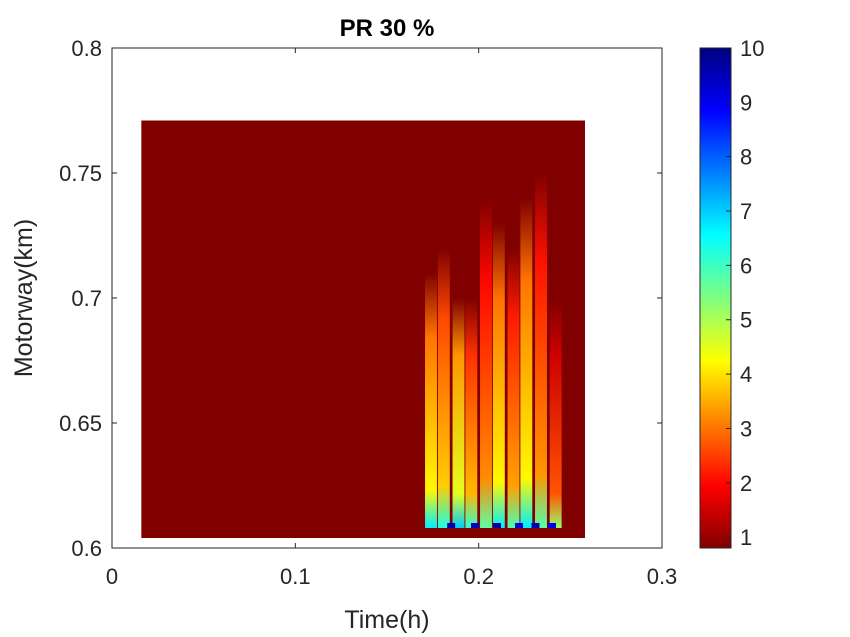 The width and height of the screenshot is (850, 637). Describe the element at coordinates (752, 48) in the screenshot. I see `colorbar-tick-label: 10` at that location.